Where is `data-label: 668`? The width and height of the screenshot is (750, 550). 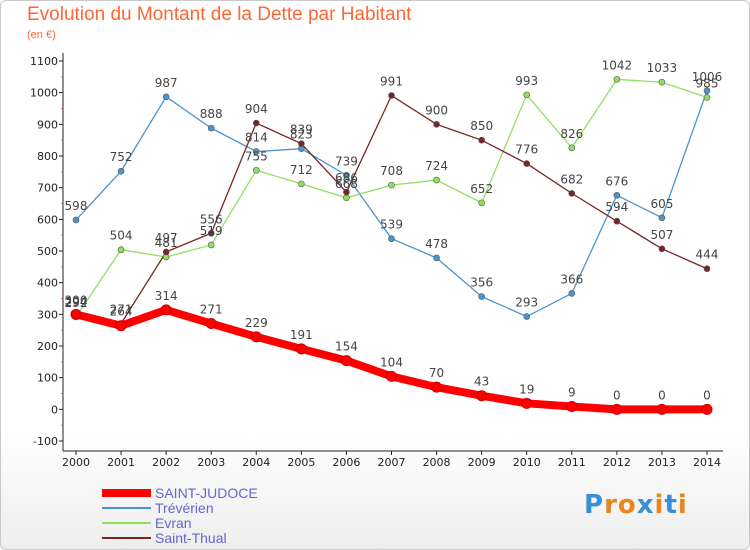 data-label: 668 is located at coordinates (346, 184).